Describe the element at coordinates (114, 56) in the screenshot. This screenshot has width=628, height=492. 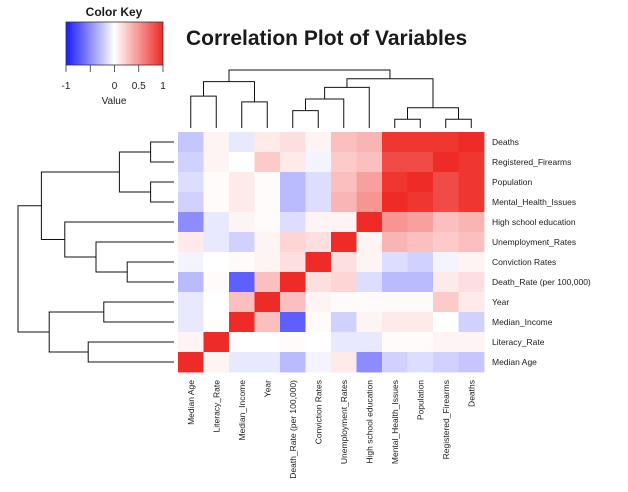
I see `color-key: Color Key -1 0 0.5 1 Value` at that location.